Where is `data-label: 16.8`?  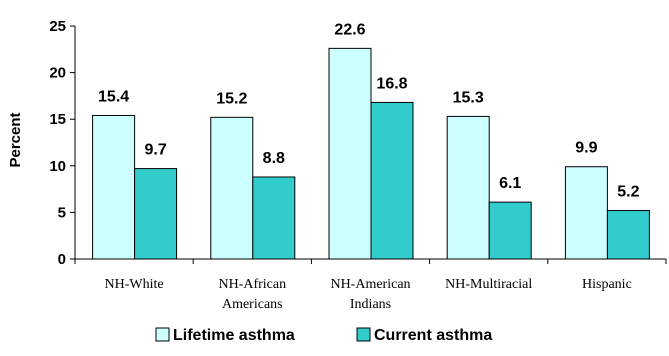 data-label: 16.8 is located at coordinates (391, 83).